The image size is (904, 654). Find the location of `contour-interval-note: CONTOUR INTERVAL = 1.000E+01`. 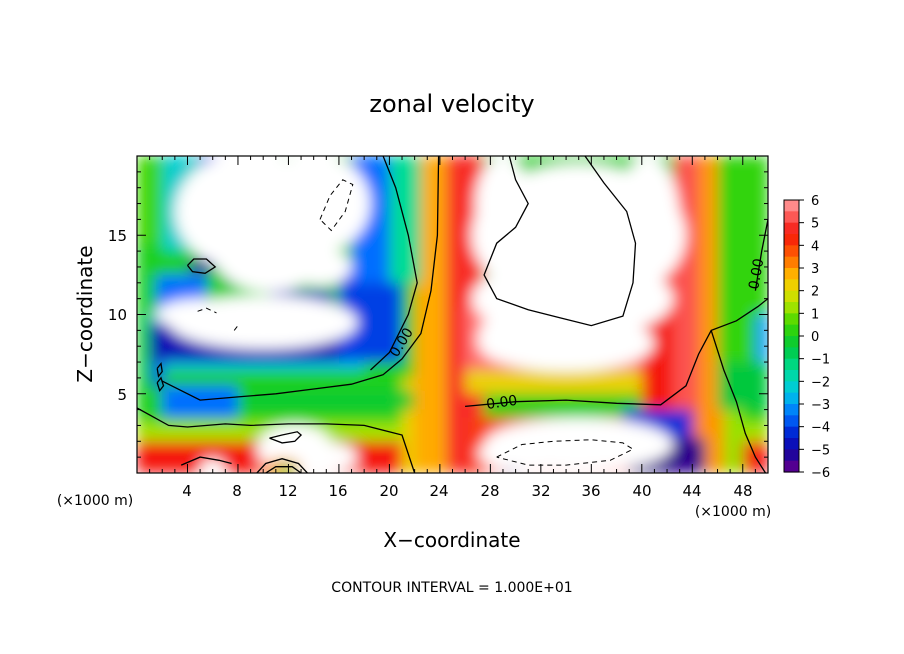

contour-interval-note: CONTOUR INTERVAL = 1.000E+01 is located at coordinates (451, 588).